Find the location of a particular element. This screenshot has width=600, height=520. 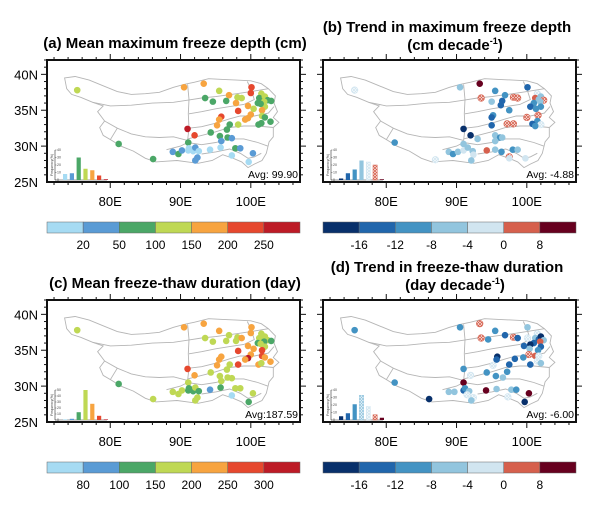

panel-title: (a) Mean maximum freeze depth (cm) is located at coordinates (174, 43).